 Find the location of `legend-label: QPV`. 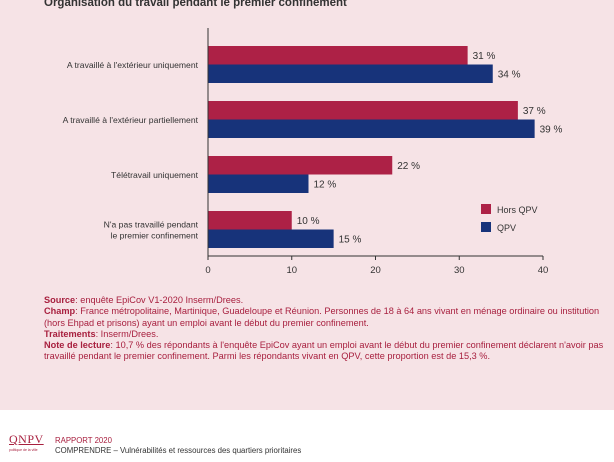

legend-label: QPV is located at coordinates (506, 228).